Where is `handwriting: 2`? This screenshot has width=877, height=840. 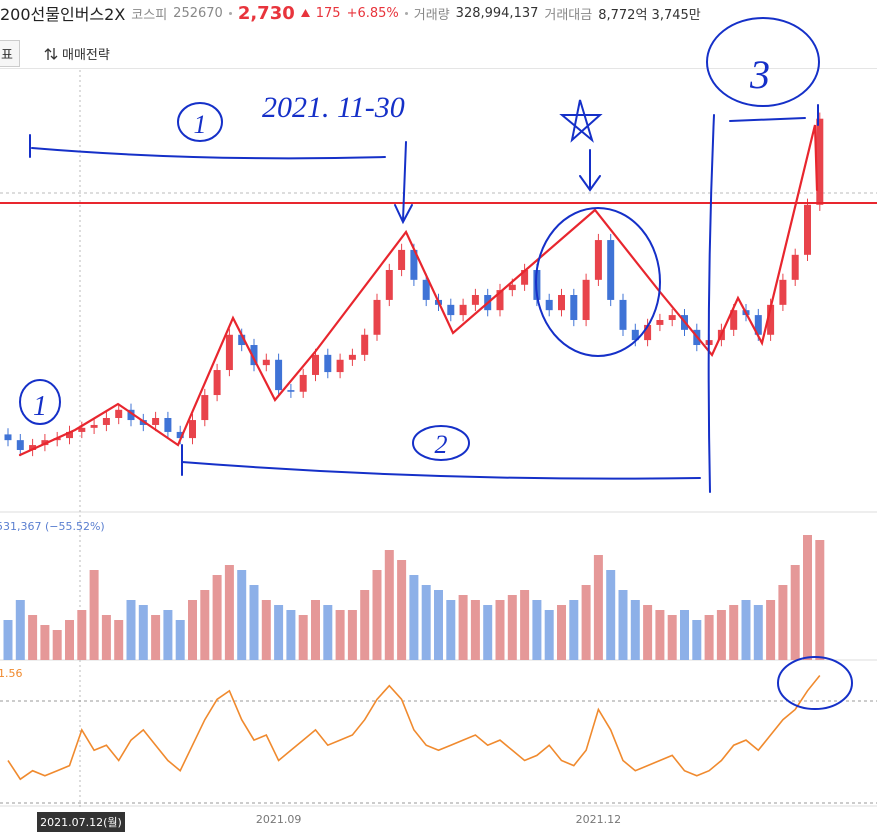
handwriting: 2 is located at coordinates (441, 444).